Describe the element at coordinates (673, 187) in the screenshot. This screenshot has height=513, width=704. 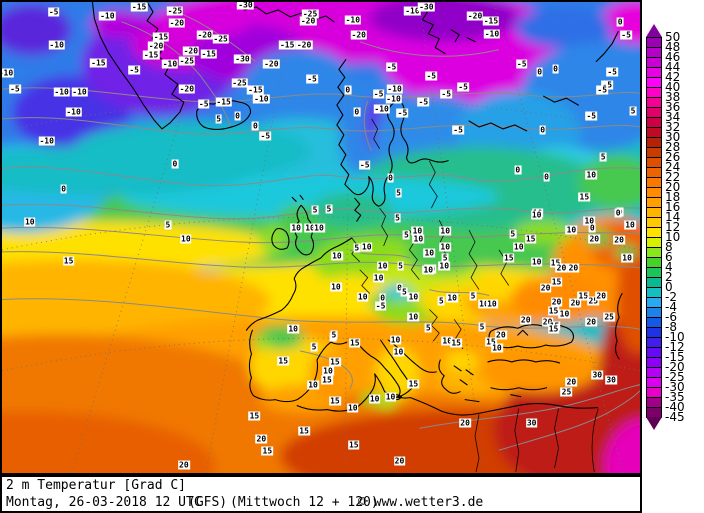
I see `colorbar-label: 20` at that location.